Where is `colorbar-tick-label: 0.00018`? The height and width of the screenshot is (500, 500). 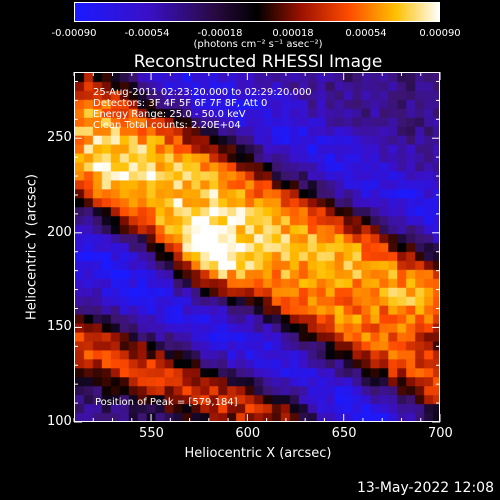
colorbar-tick-label: 0.00018 is located at coordinates (293, 33).